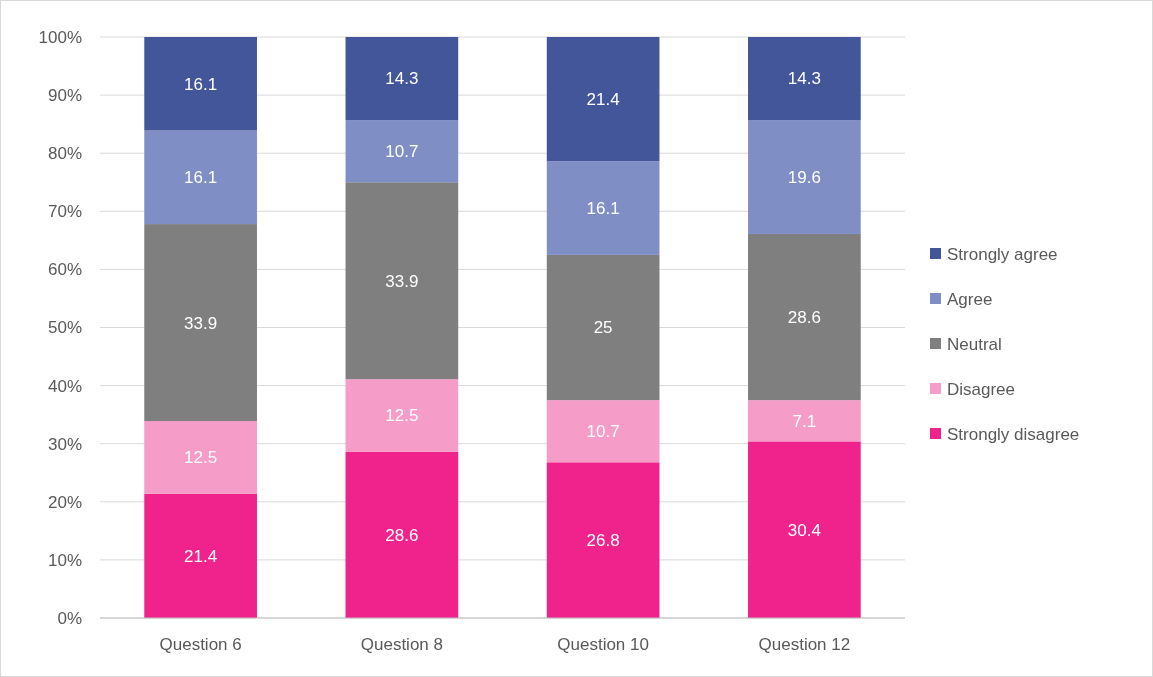 Image resolution: width=1153 pixels, height=677 pixels. I want to click on y-tick-label: 80%, so click(64, 154).